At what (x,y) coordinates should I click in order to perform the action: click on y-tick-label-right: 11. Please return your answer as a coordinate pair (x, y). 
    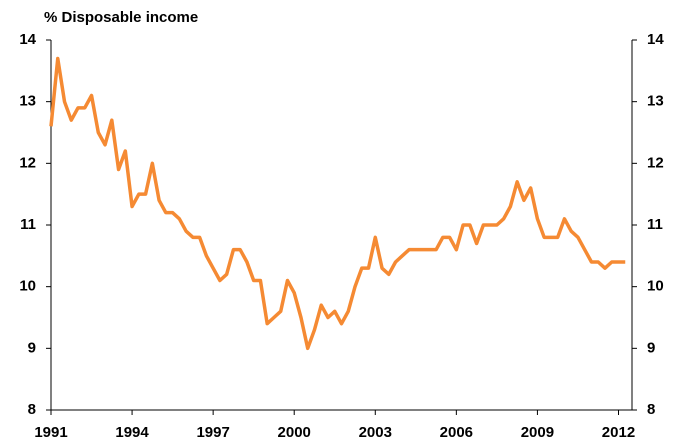
    Looking at the image, I should click on (655, 224).